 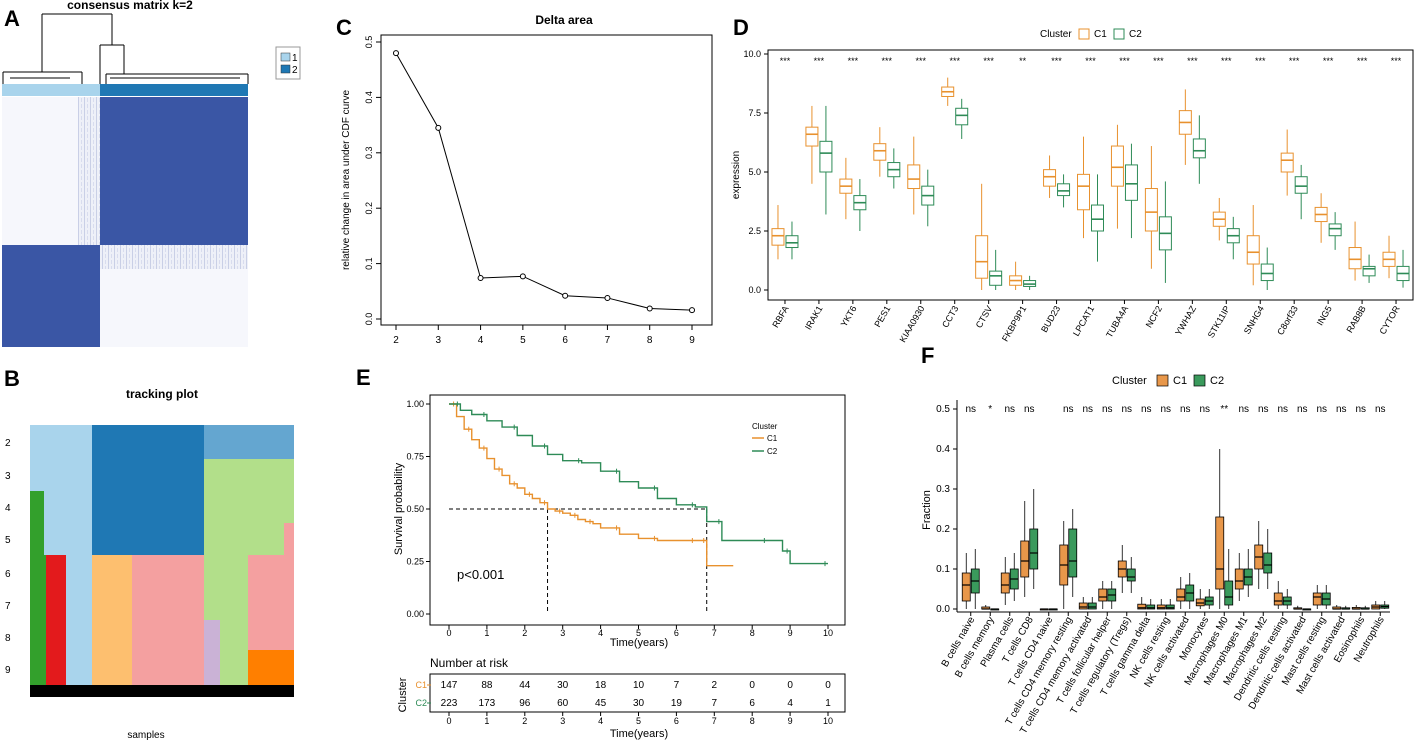 I want to click on panel-e-legend-c1: C1, so click(x=772, y=438).